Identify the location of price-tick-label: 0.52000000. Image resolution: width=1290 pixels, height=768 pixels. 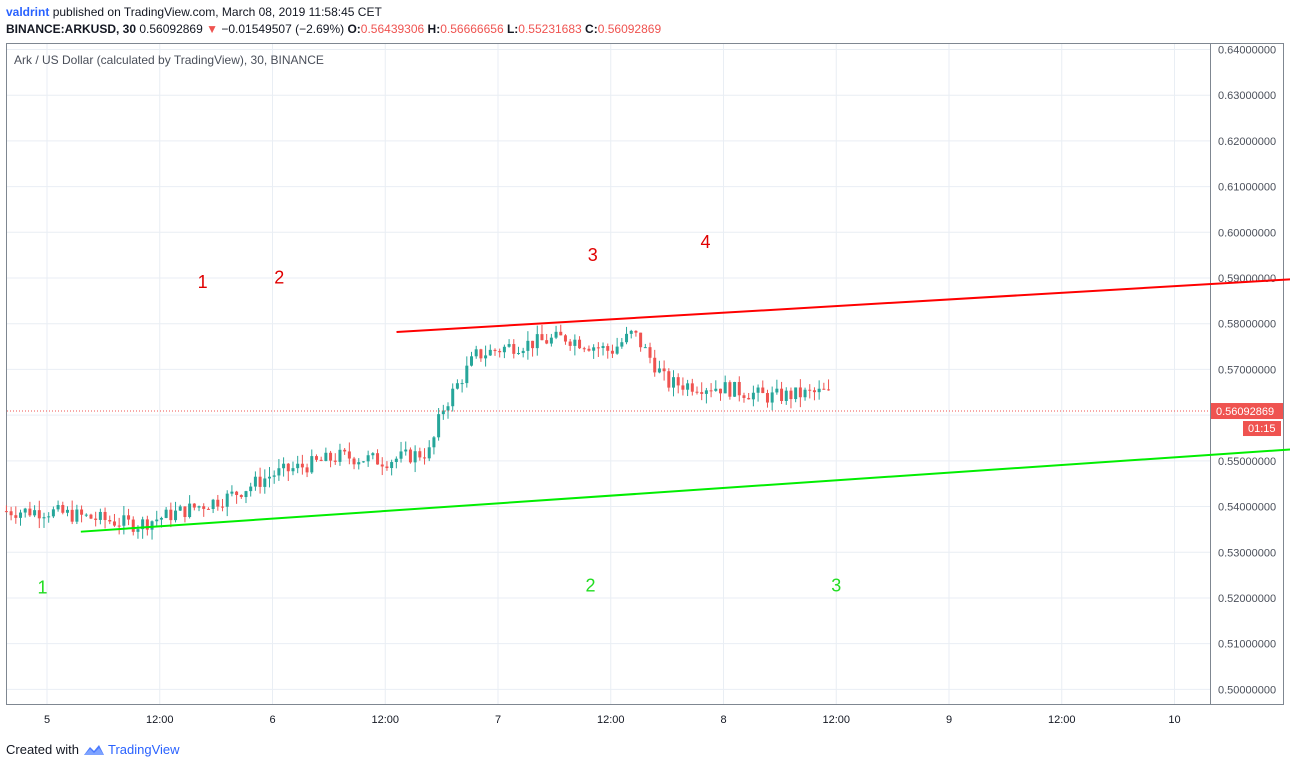
(1247, 599).